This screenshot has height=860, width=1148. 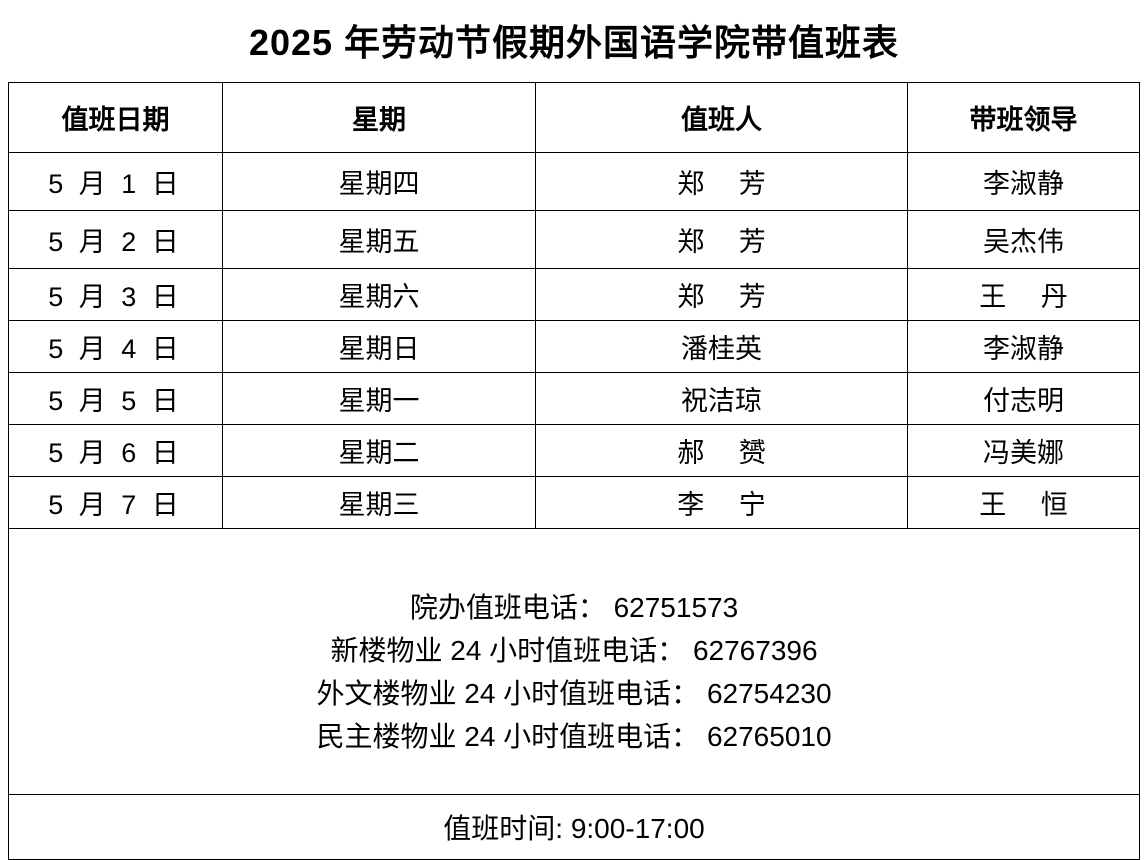 I want to click on weekday-cell: 星期一, so click(x=379, y=398).